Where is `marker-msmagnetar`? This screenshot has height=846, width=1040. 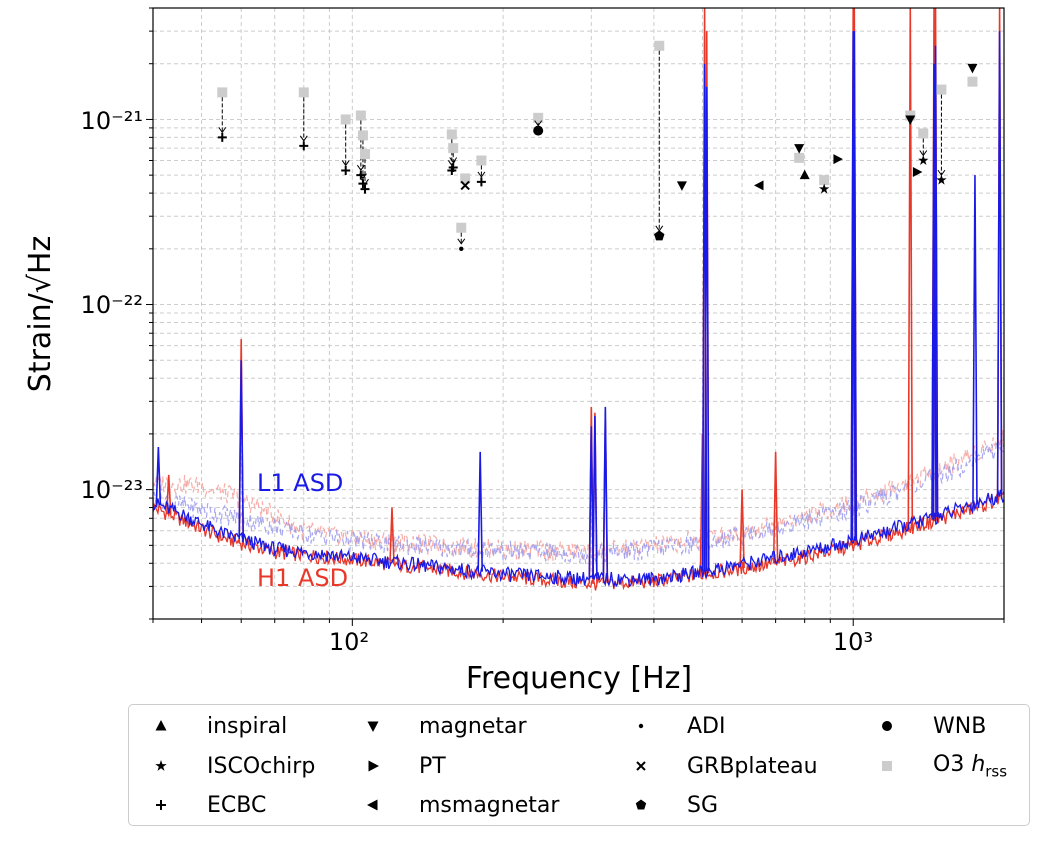
marker-msmagnetar is located at coordinates (759, 185).